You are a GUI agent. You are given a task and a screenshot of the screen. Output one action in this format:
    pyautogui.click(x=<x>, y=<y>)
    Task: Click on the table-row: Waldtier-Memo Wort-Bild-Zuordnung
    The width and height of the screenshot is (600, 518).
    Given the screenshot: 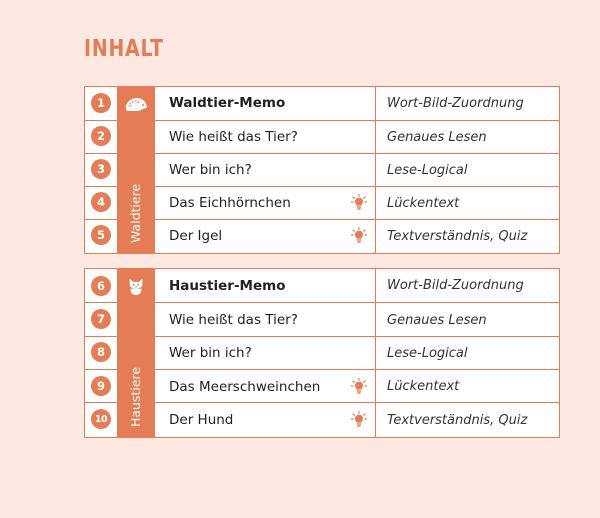 What is the action you would take?
    pyautogui.click(x=357, y=103)
    